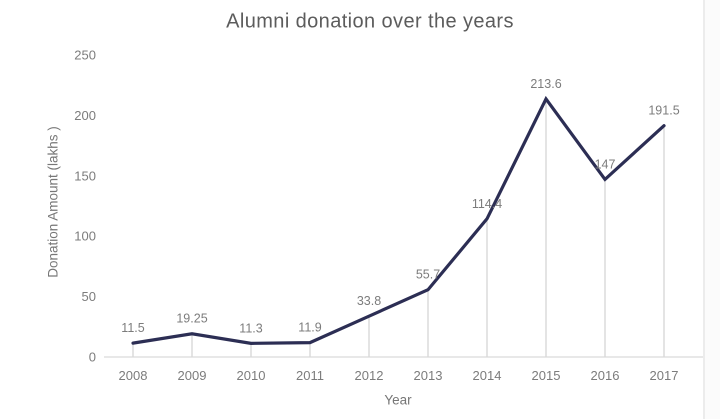 Image resolution: width=720 pixels, height=419 pixels. Describe the element at coordinates (85, 236) in the screenshot. I see `y-tick-label: 100` at that location.